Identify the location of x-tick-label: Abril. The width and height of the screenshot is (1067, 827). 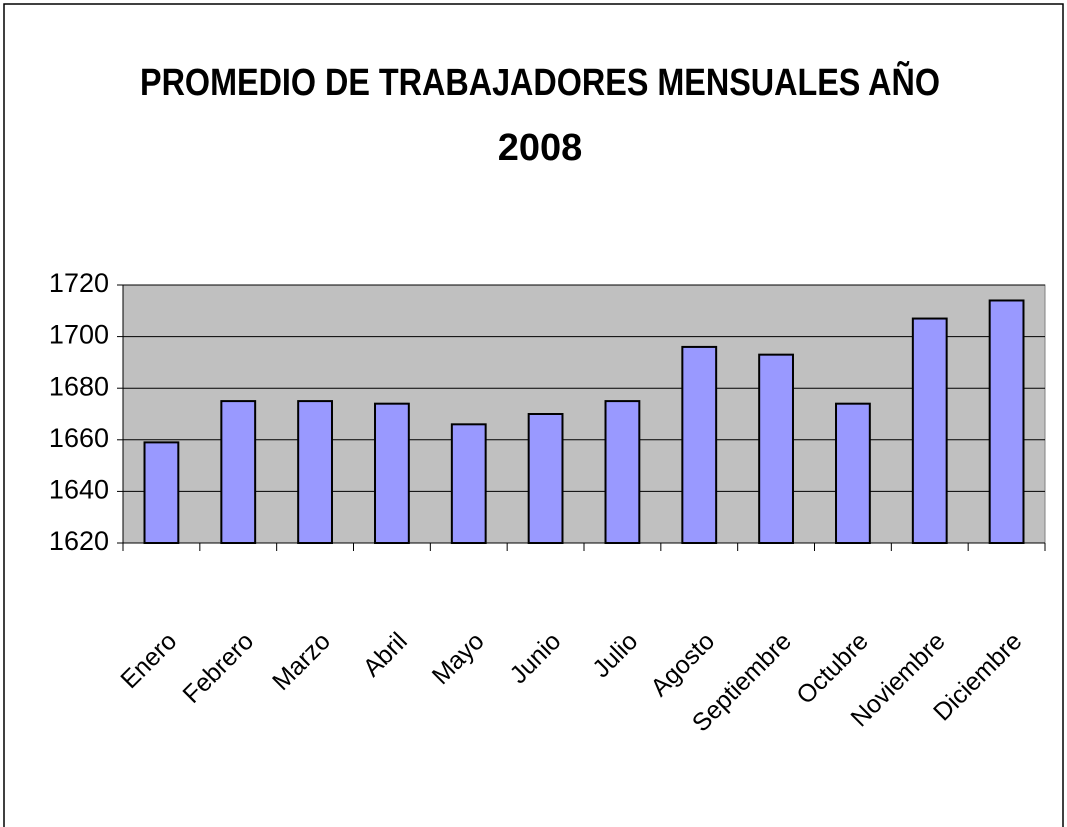
(385, 654).